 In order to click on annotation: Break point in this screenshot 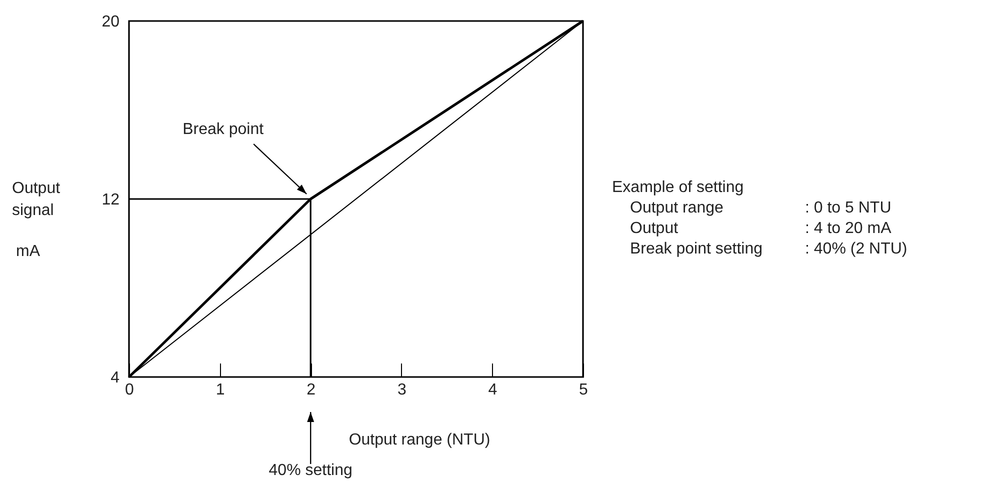, I will do `click(223, 129)`.